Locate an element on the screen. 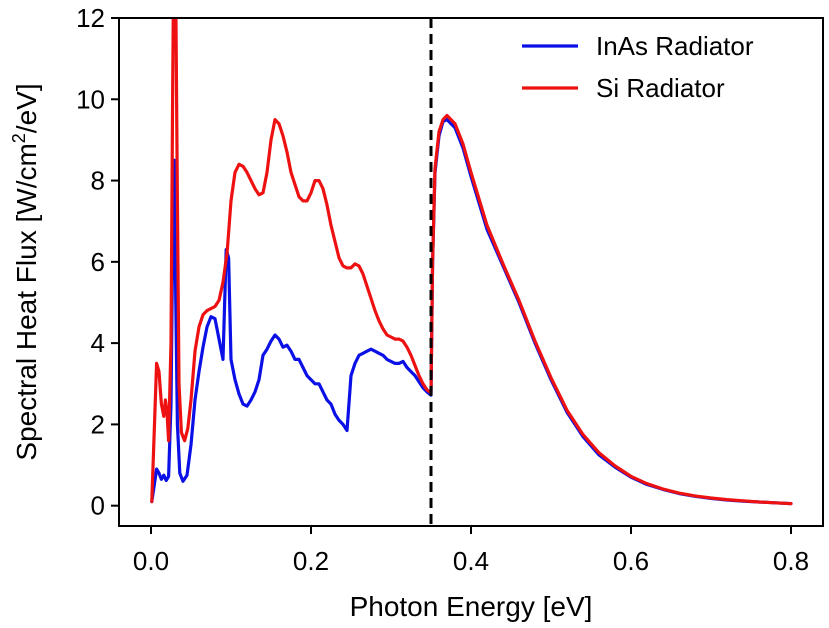  x-tick-label: 0.2 is located at coordinates (311, 561).